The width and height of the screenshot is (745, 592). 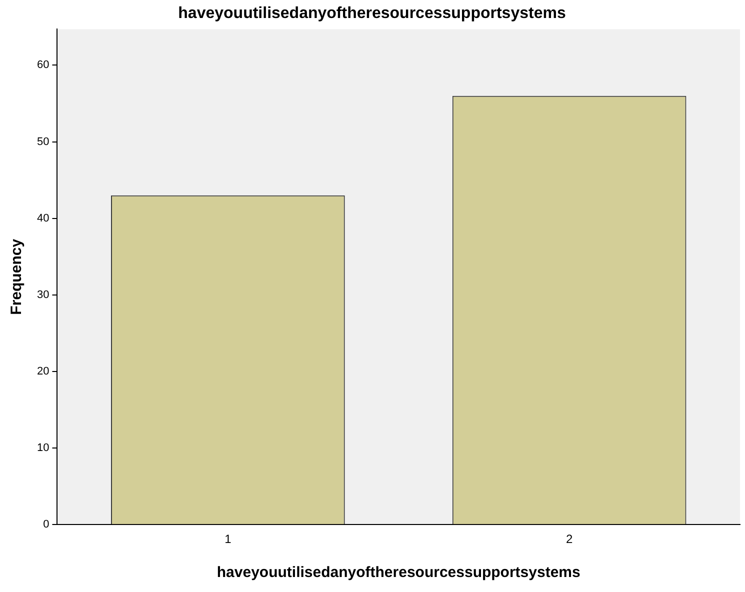 What do you see at coordinates (43, 448) in the screenshot?
I see `y-tick-label: 10` at bounding box center [43, 448].